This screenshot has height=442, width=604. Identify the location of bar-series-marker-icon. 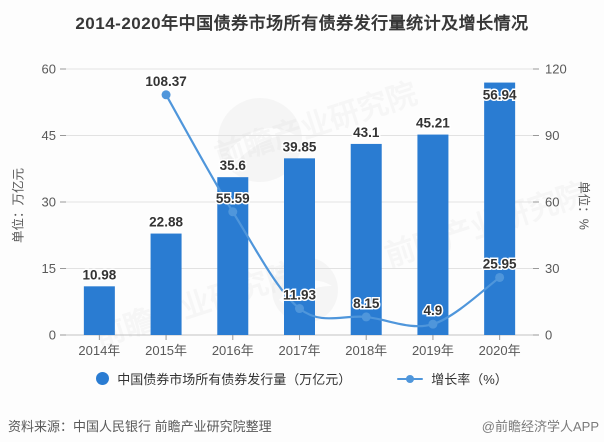
(103, 378).